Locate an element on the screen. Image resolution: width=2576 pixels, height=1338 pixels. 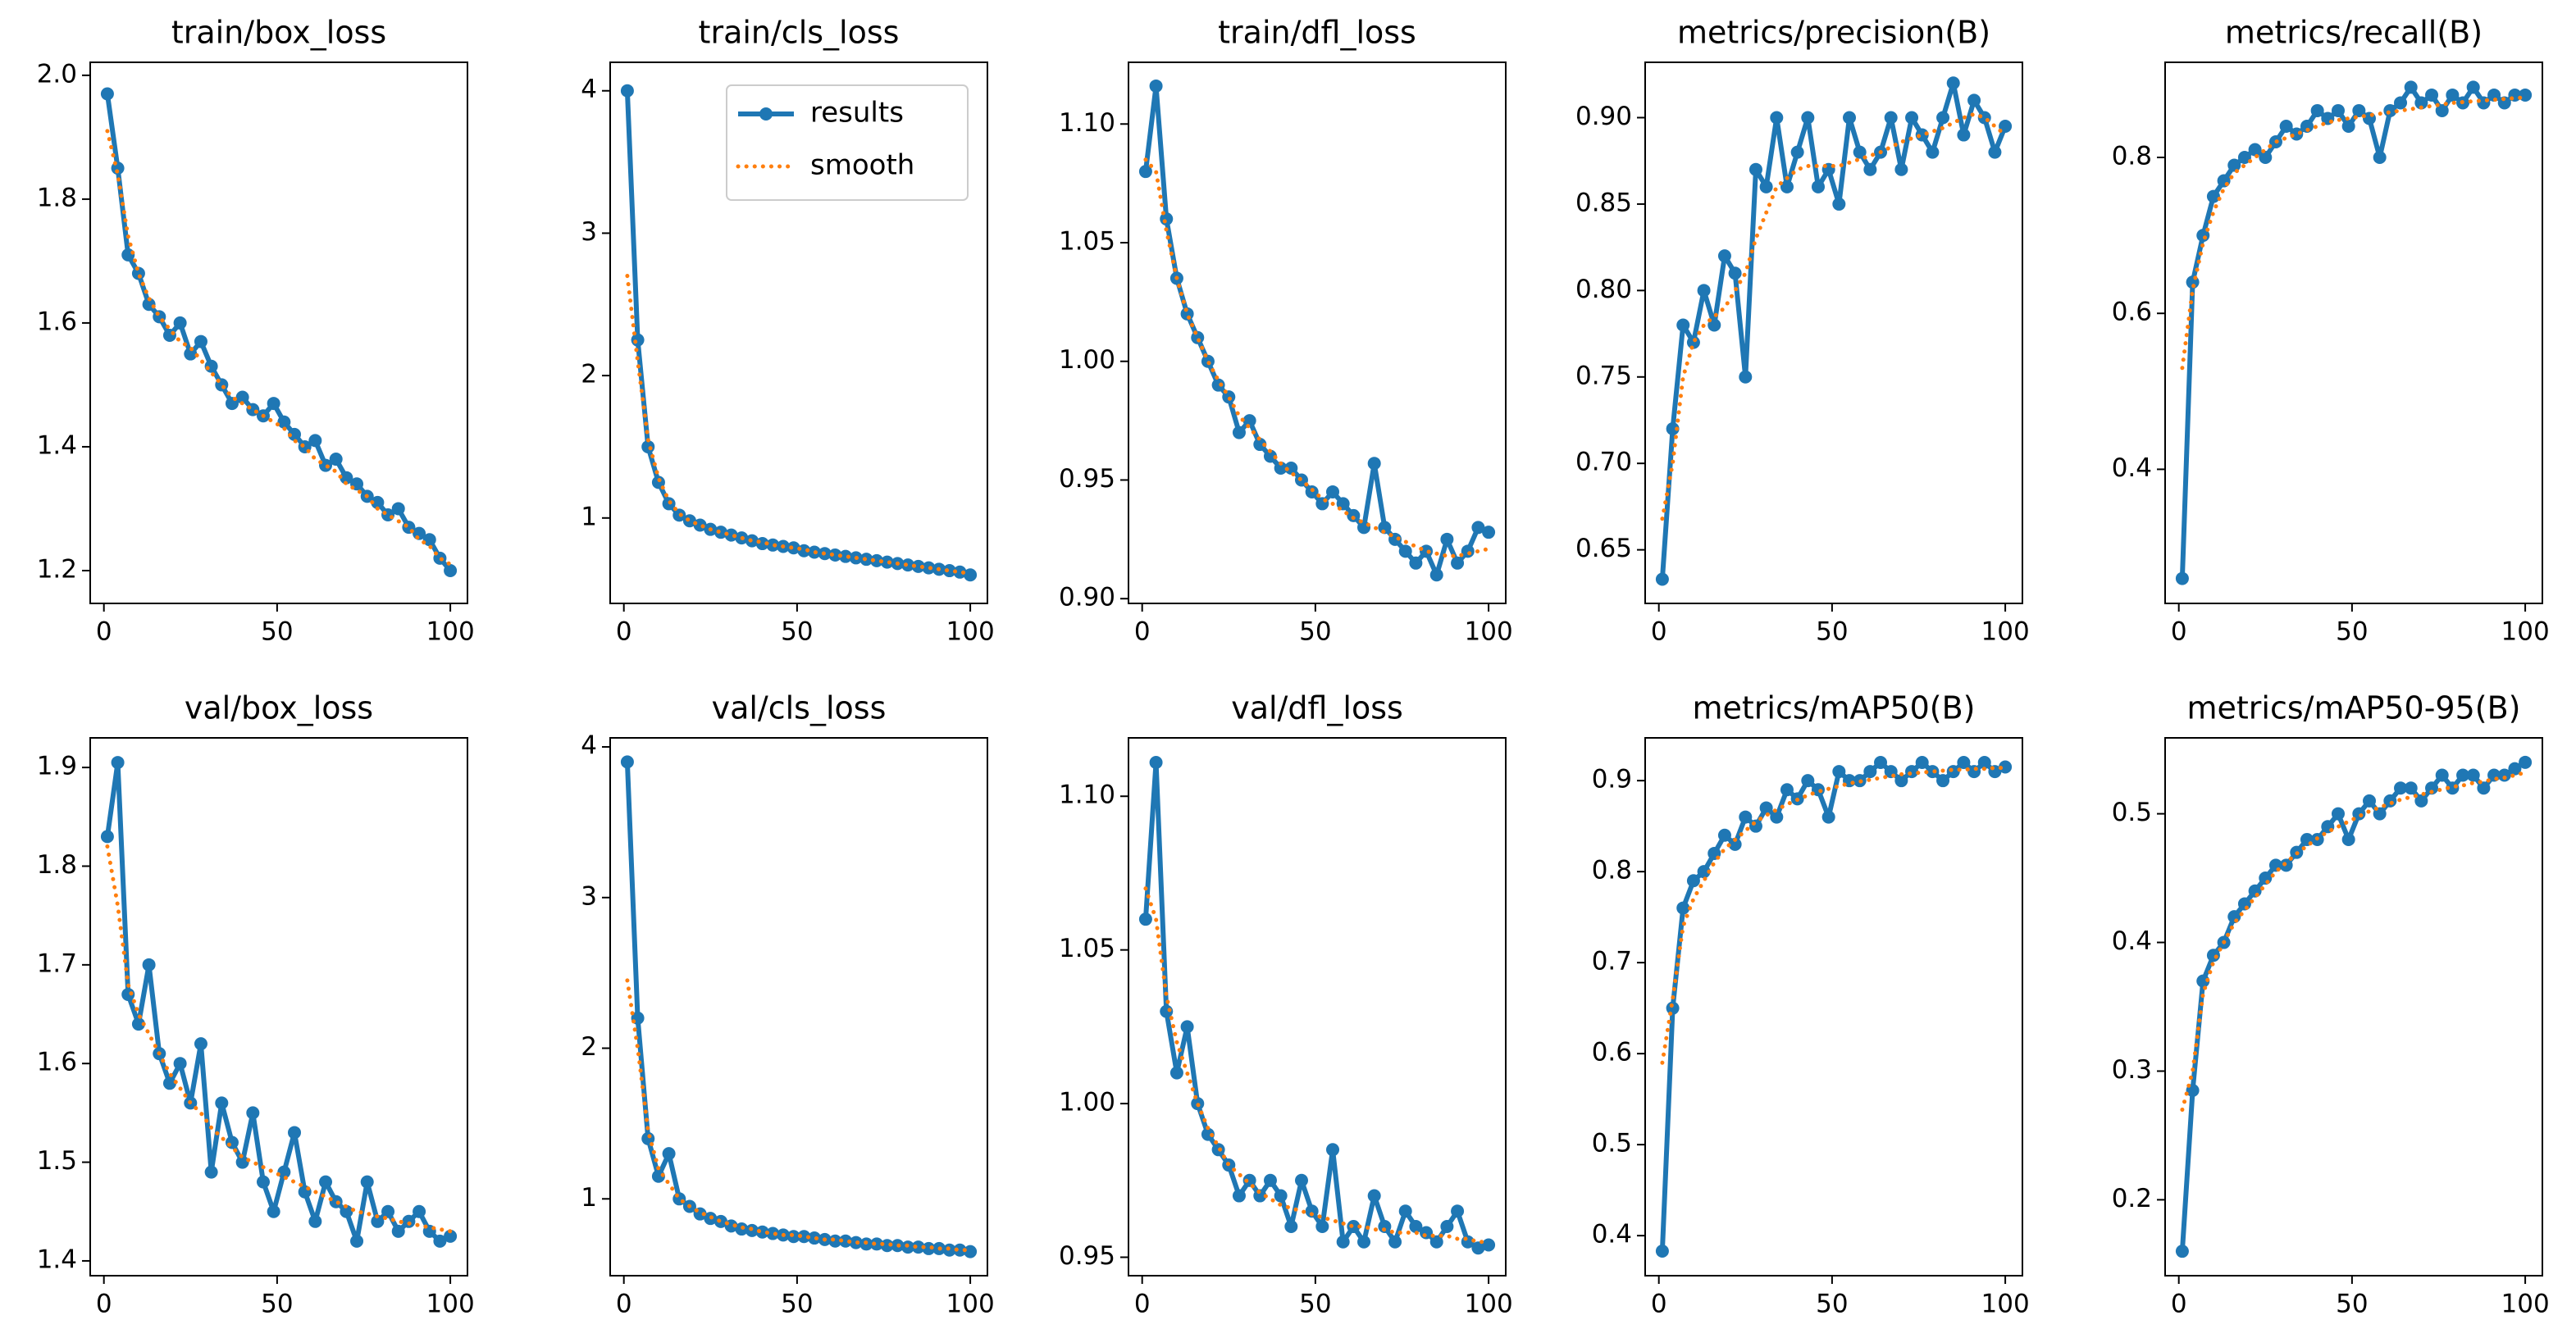
y-tick-label: 0.65 is located at coordinates (1603, 548).